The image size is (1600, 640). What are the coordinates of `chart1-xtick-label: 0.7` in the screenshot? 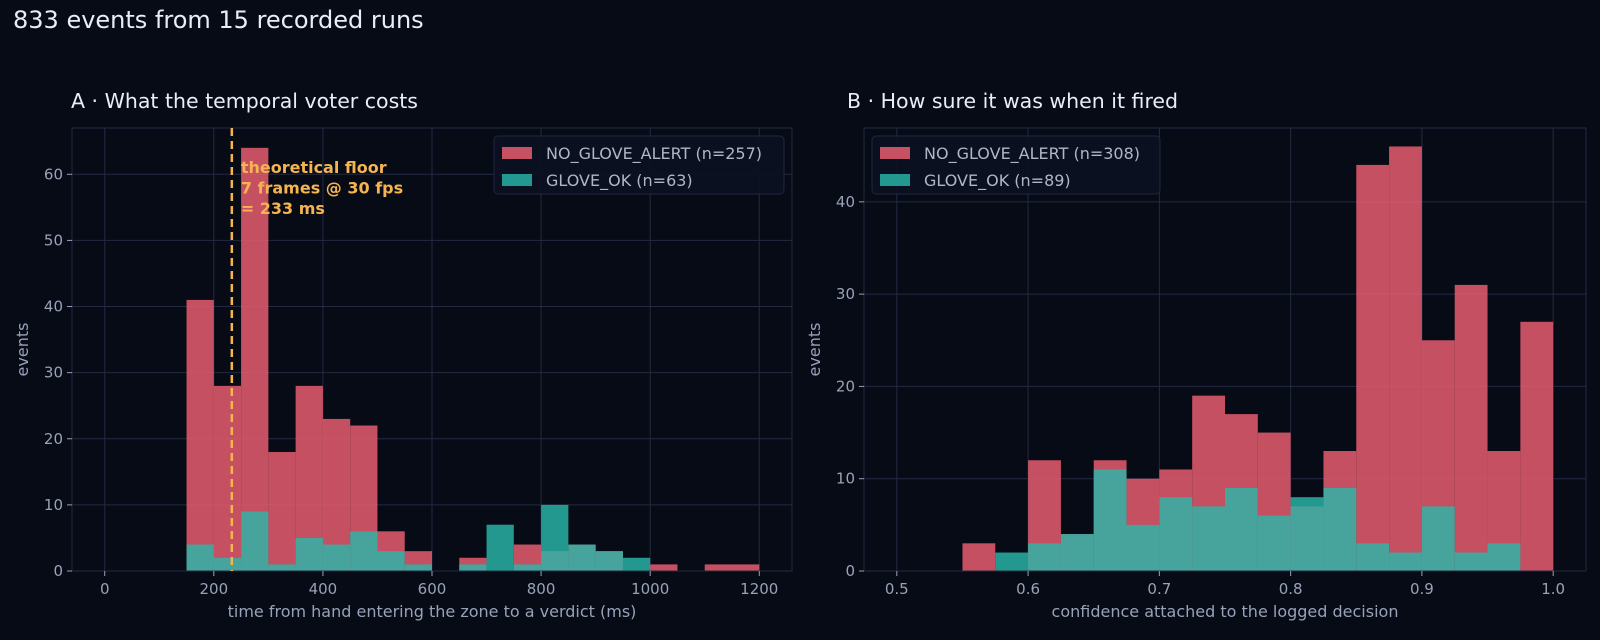 It's located at (1159, 589).